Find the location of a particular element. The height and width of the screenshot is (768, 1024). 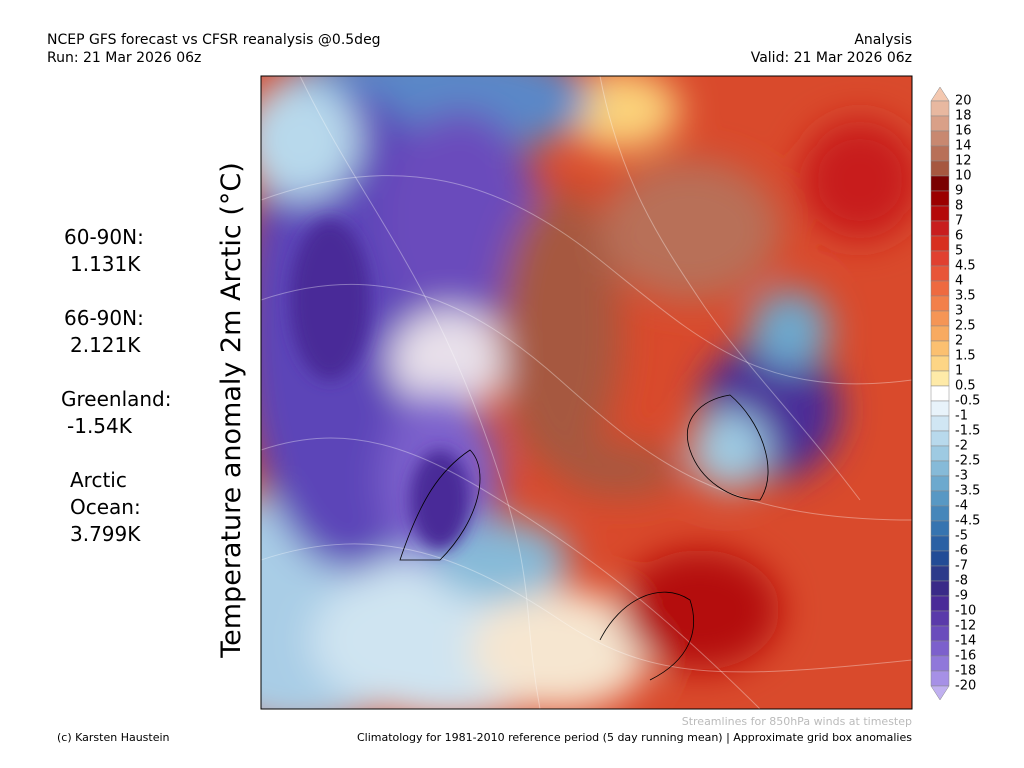

colorbar-label: -1 is located at coordinates (961, 416).